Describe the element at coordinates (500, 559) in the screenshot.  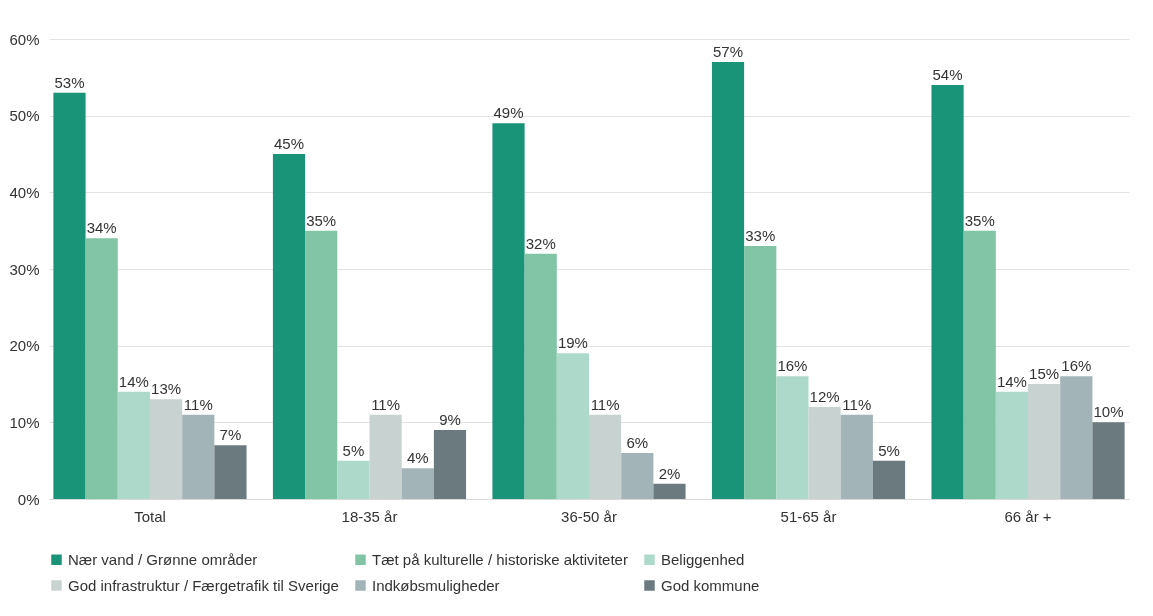
I see `legend-label: Tæt på kulturelle / historiske aktiviteter` at that location.